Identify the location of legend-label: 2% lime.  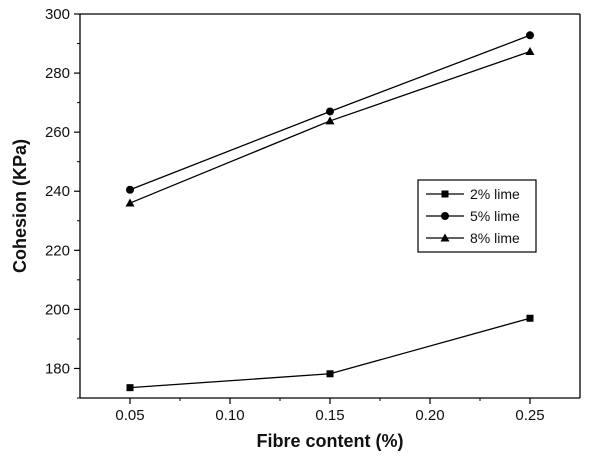
(495, 194).